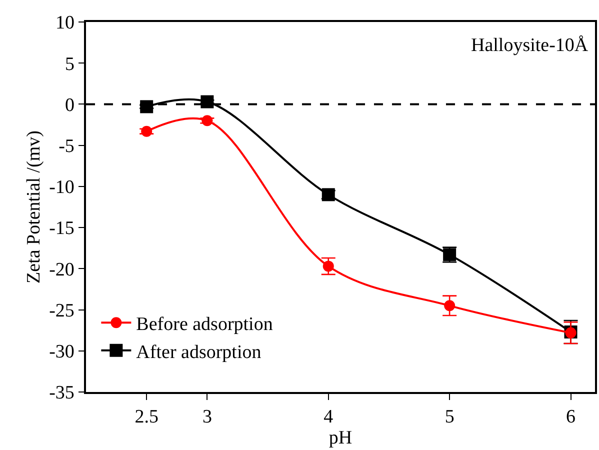  What do you see at coordinates (205, 325) in the screenshot?
I see `legend-label: Before adsorption` at bounding box center [205, 325].